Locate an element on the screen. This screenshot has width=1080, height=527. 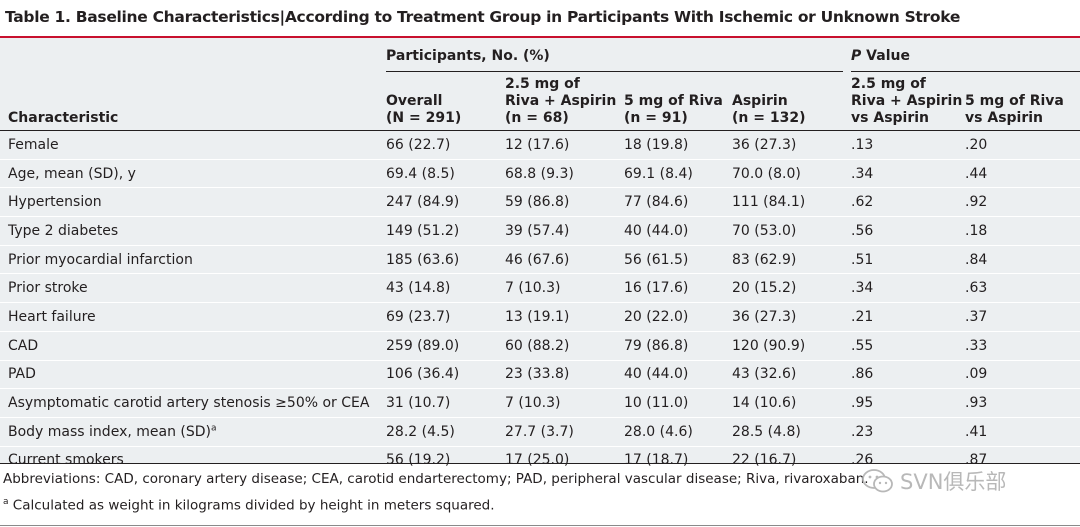
row-label-text: PAD is located at coordinates (22, 374).